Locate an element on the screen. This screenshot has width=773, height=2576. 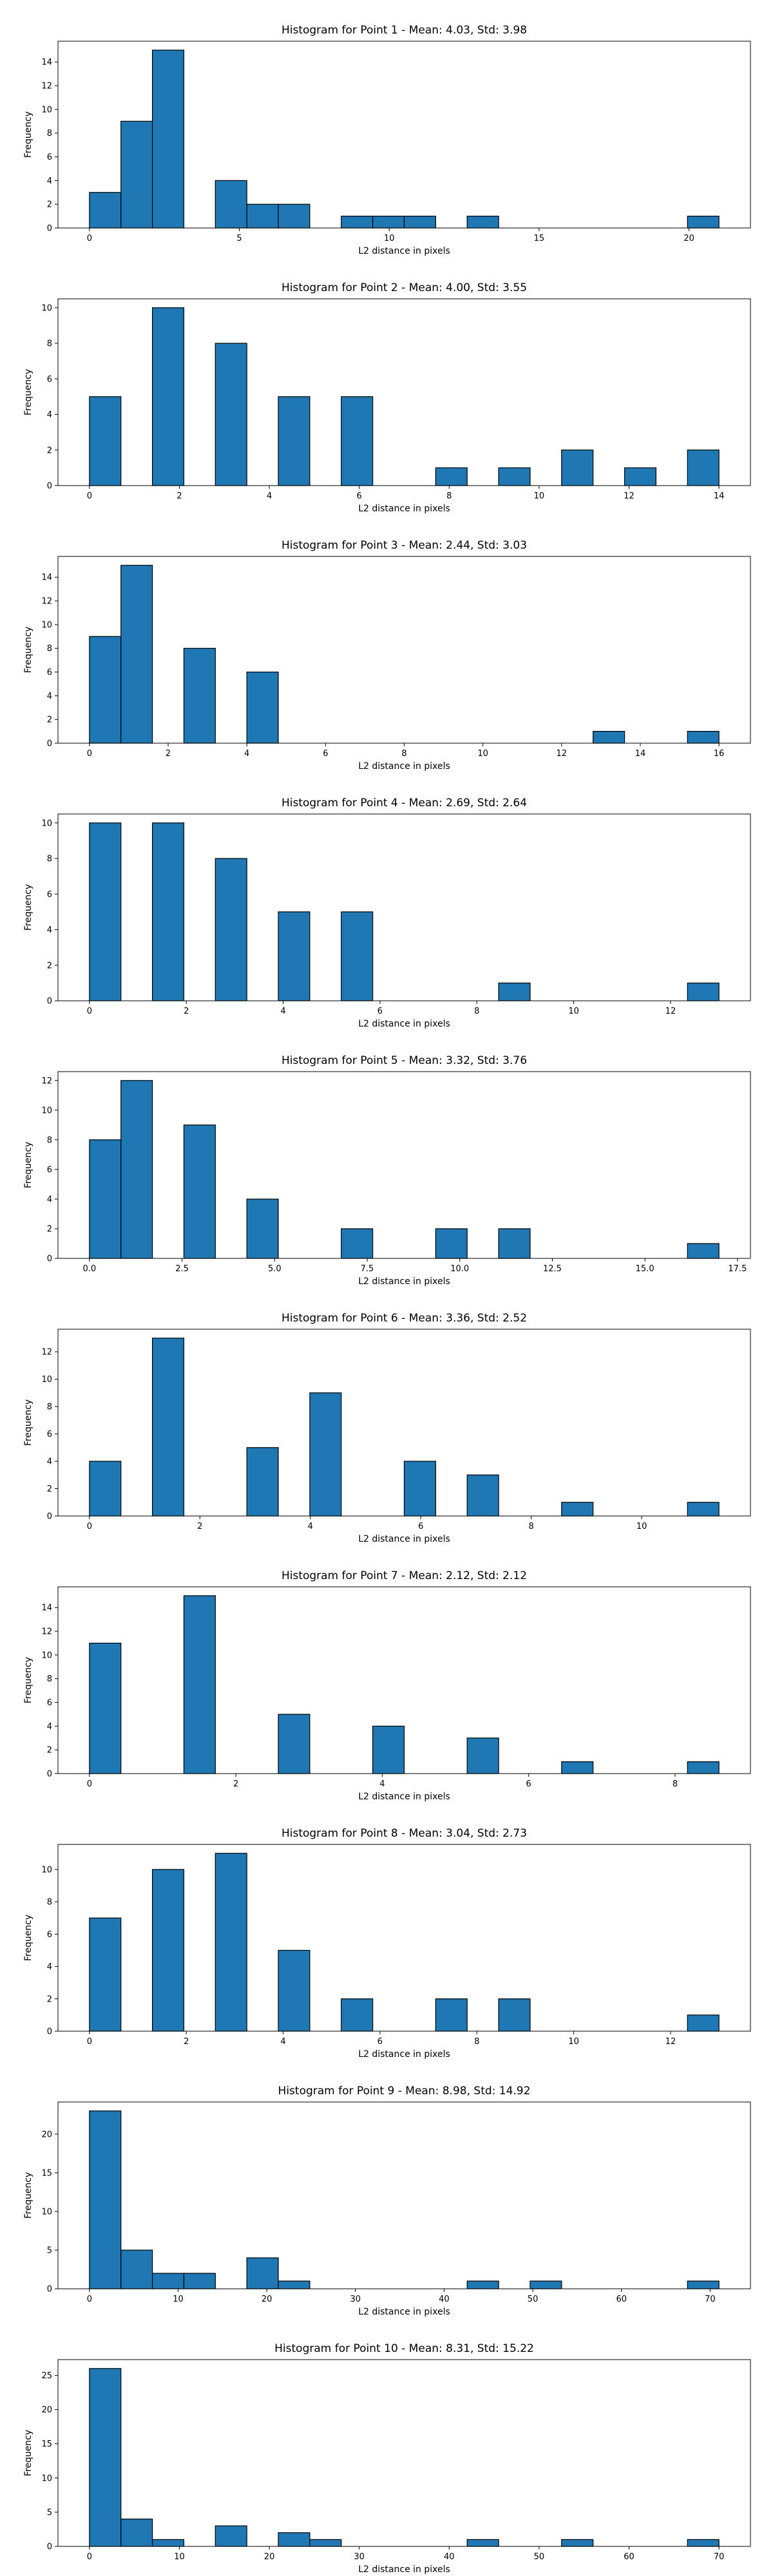
x-tick-label: 14 is located at coordinates (720, 496).